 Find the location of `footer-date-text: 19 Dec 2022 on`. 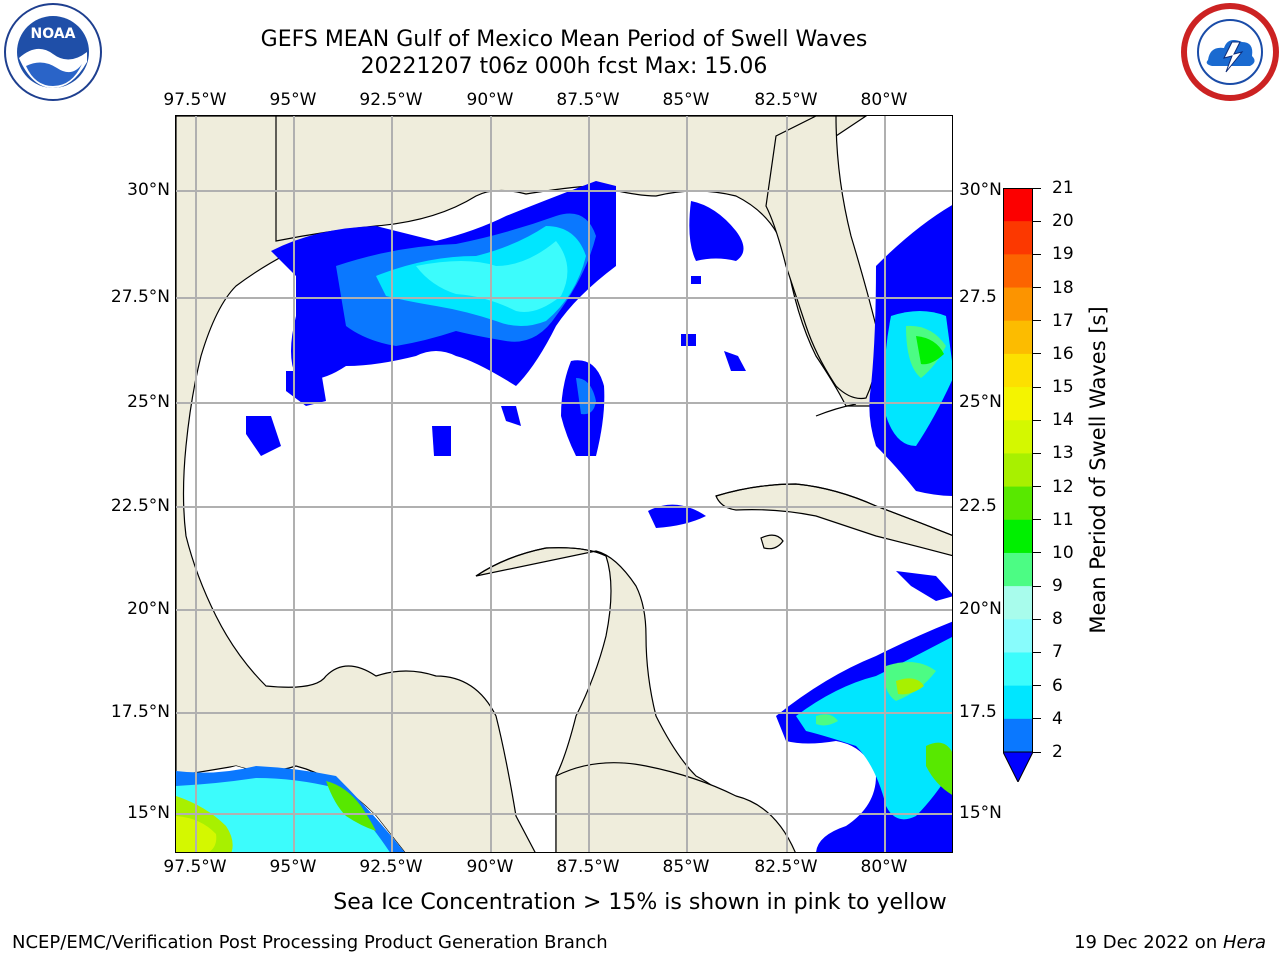

footer-date-text: 19 Dec 2022 on is located at coordinates (1148, 942).